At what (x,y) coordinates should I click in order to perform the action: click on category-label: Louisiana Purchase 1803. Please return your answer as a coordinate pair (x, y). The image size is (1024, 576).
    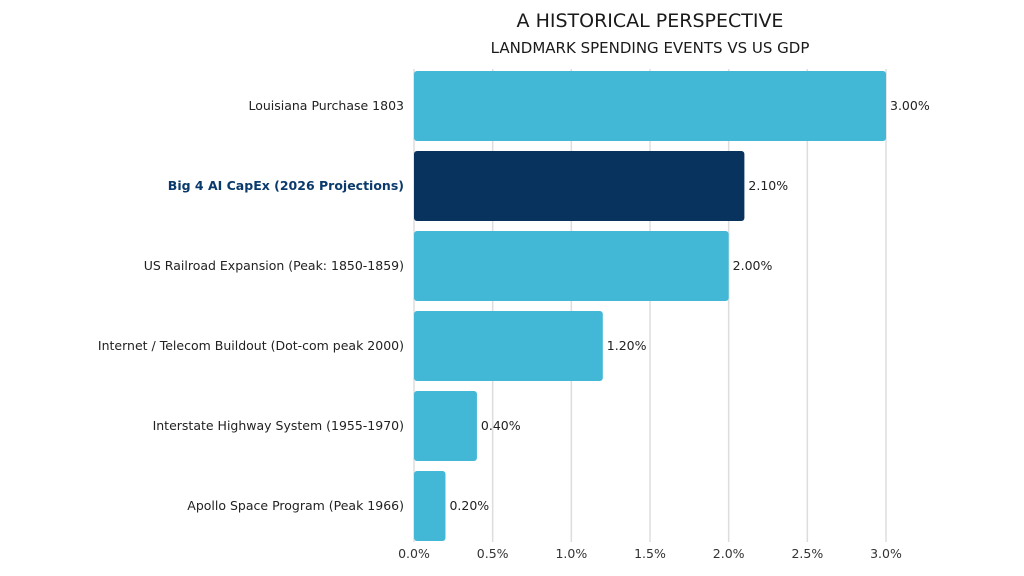
    Looking at the image, I should click on (326, 105).